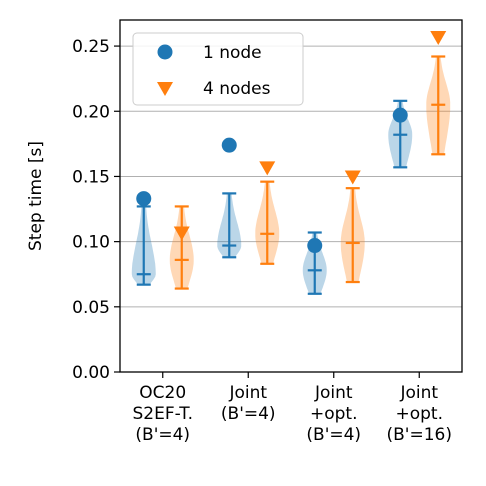 The height and width of the screenshot is (486, 486). Describe the element at coordinates (91, 373) in the screenshot. I see `y-tick-label: 0.00` at that location.